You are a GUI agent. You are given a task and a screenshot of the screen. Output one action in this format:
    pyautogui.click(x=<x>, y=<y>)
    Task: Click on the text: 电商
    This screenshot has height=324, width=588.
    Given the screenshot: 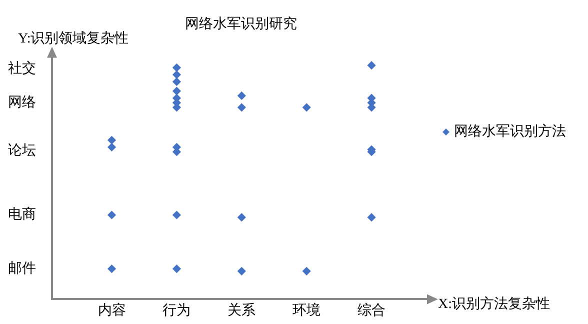 What is the action you would take?
    pyautogui.click(x=22, y=214)
    